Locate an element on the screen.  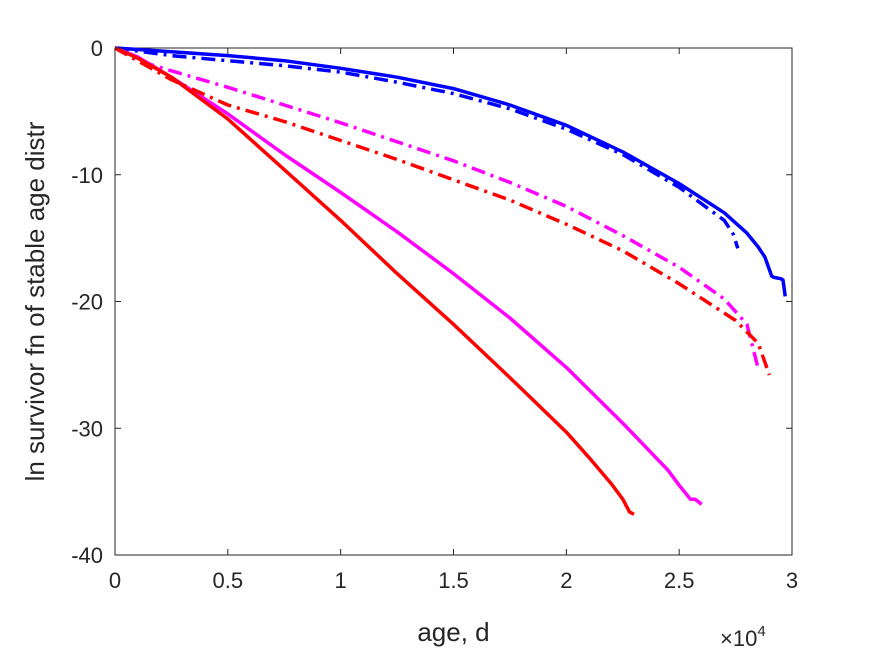
x-tick-label: 0.5 is located at coordinates (228, 580).